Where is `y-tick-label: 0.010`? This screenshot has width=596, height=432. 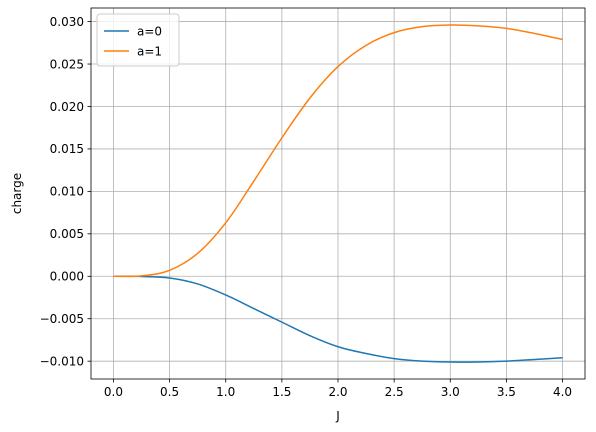
y-tick-label: 0.010 is located at coordinates (67, 192).